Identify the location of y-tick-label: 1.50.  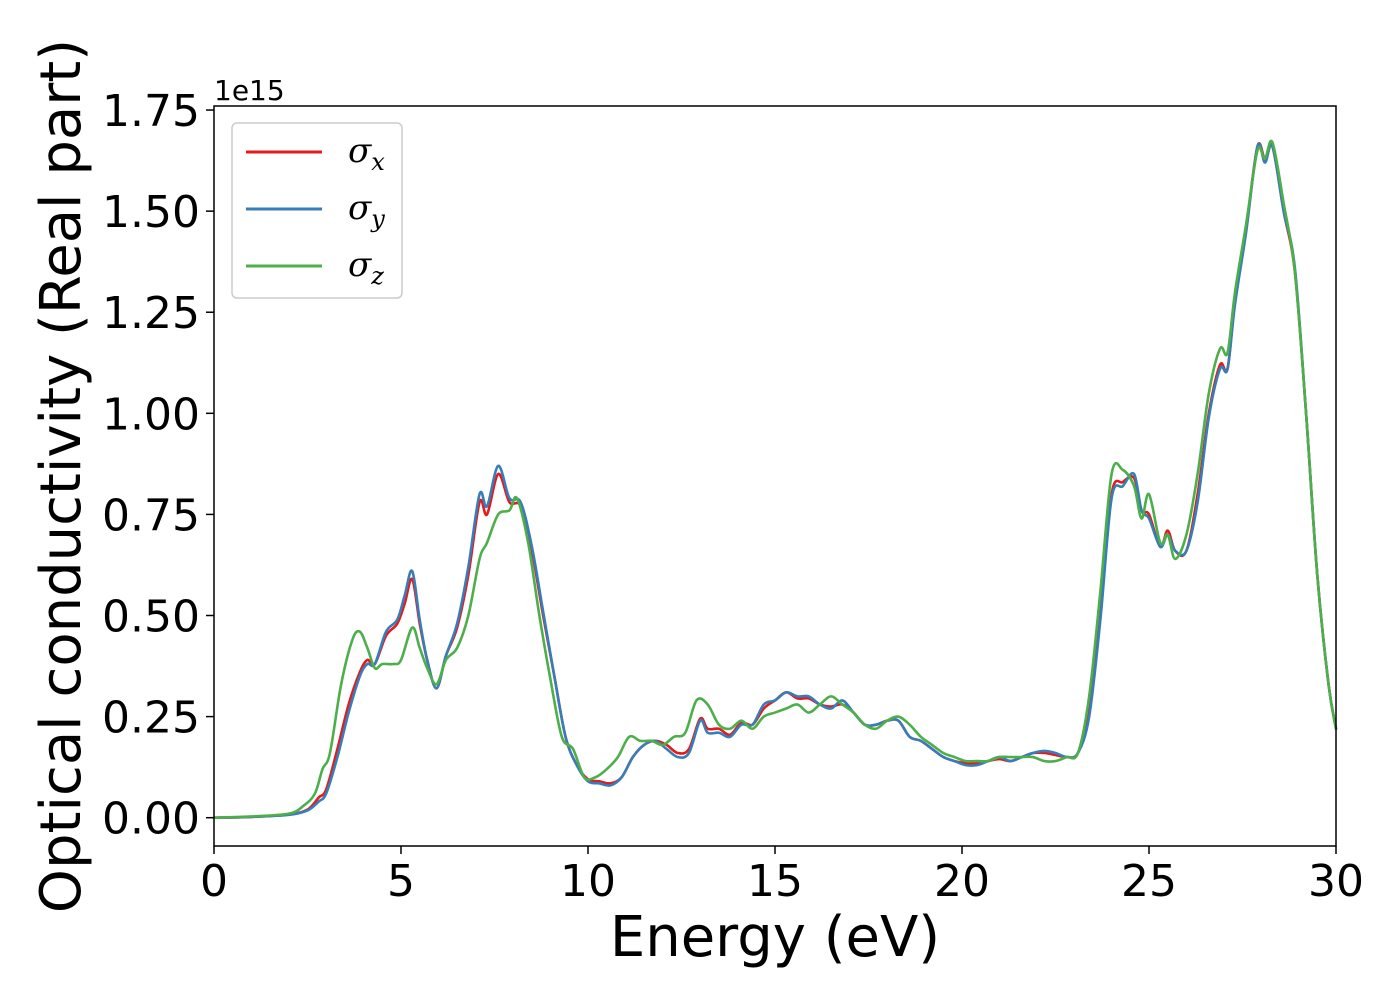
(151, 212).